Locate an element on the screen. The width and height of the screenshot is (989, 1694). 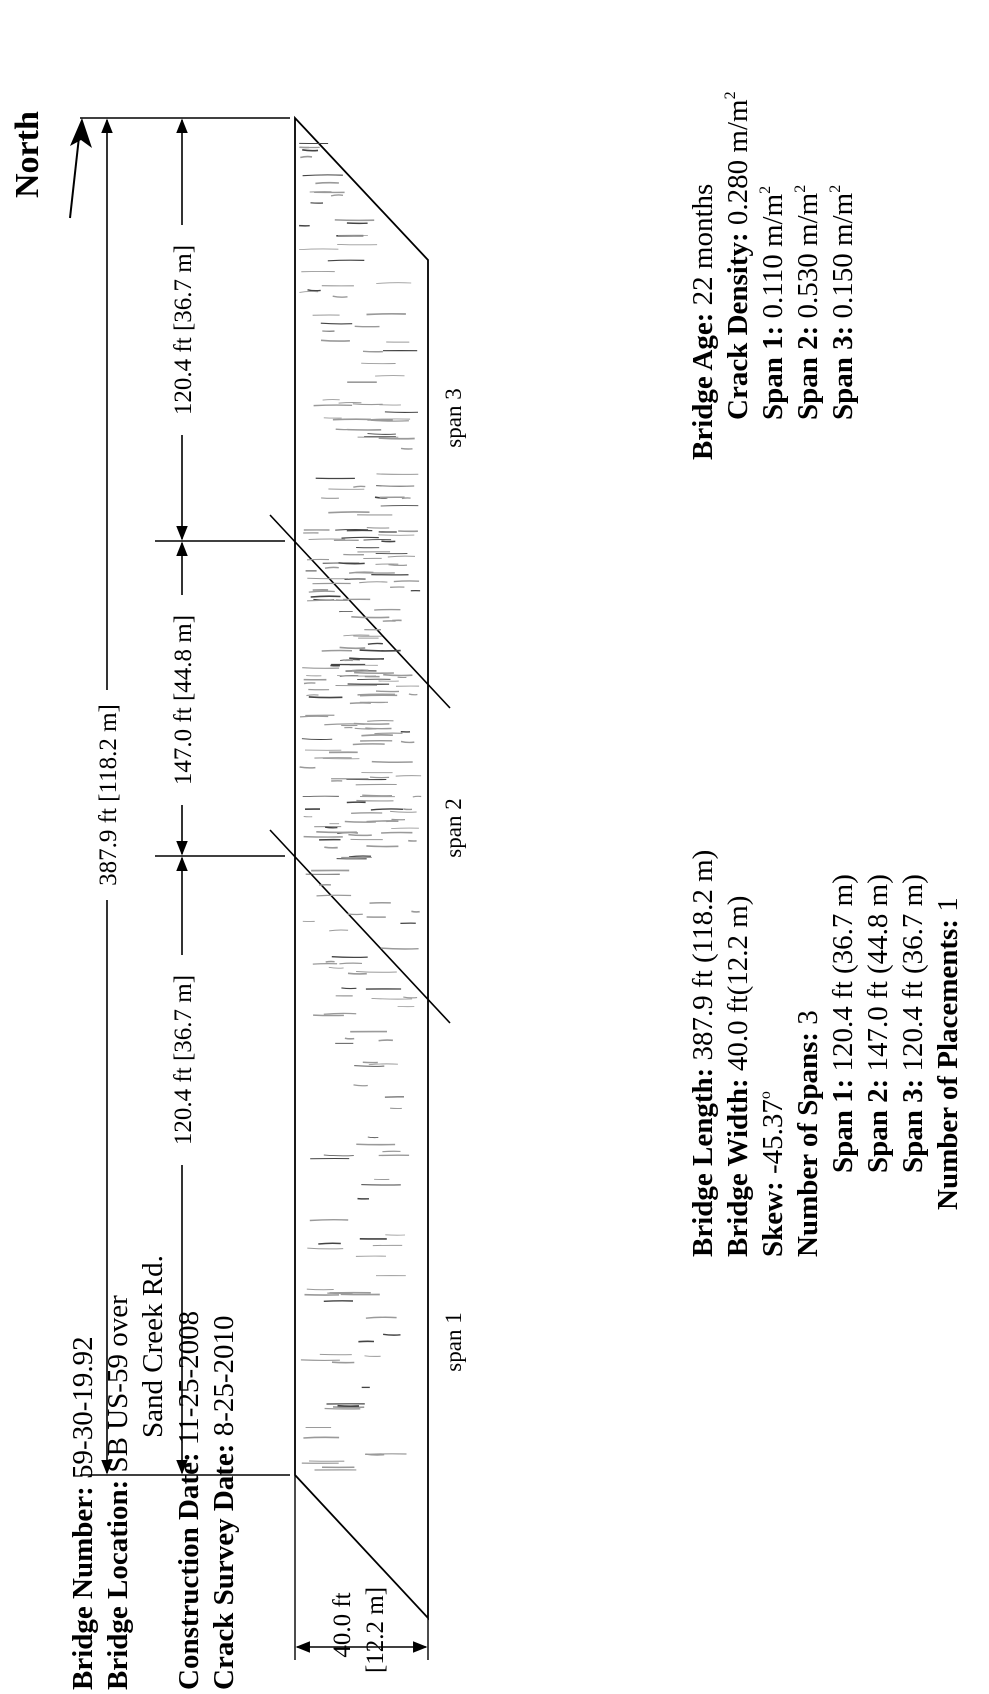
info-span2-length: Span 2: 147.0 ft (44.8 m) is located at coordinates (878, 1023).